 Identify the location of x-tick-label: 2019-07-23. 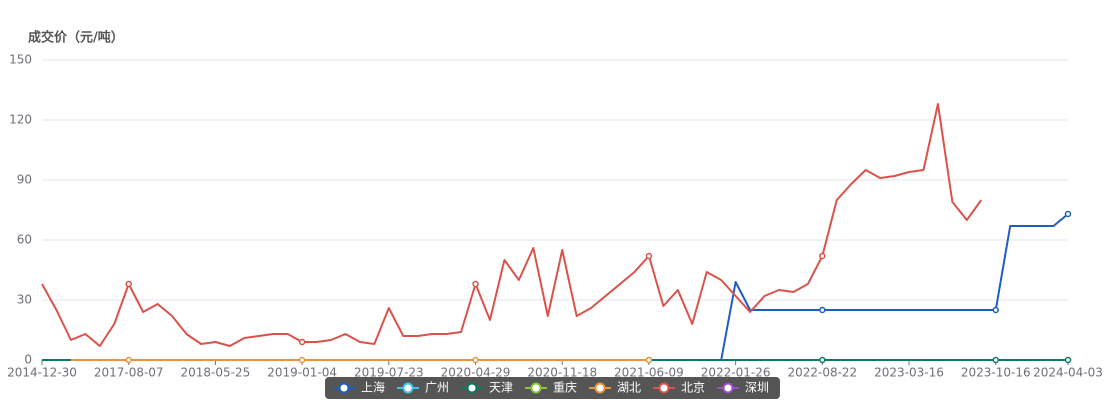
(389, 373).